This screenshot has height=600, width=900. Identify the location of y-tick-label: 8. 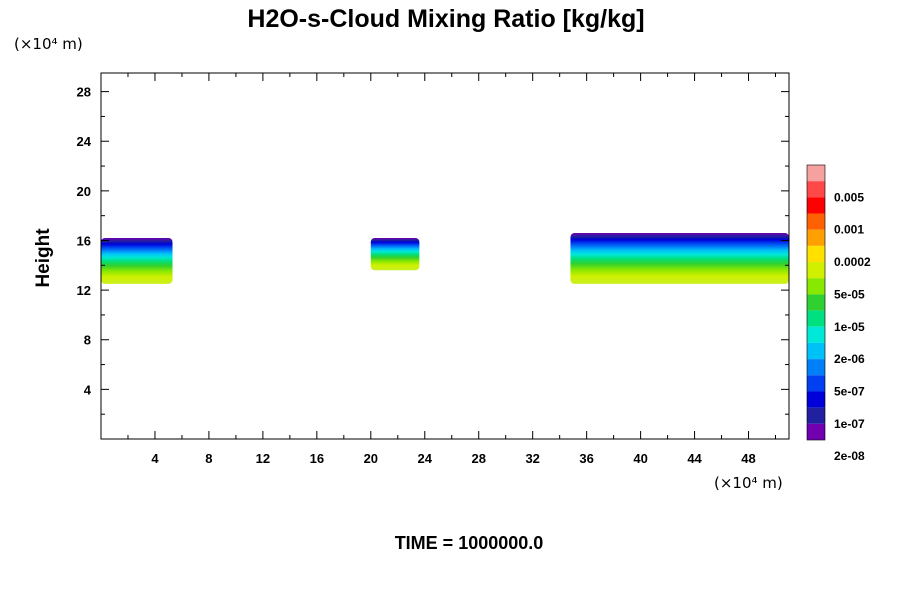
(87, 340).